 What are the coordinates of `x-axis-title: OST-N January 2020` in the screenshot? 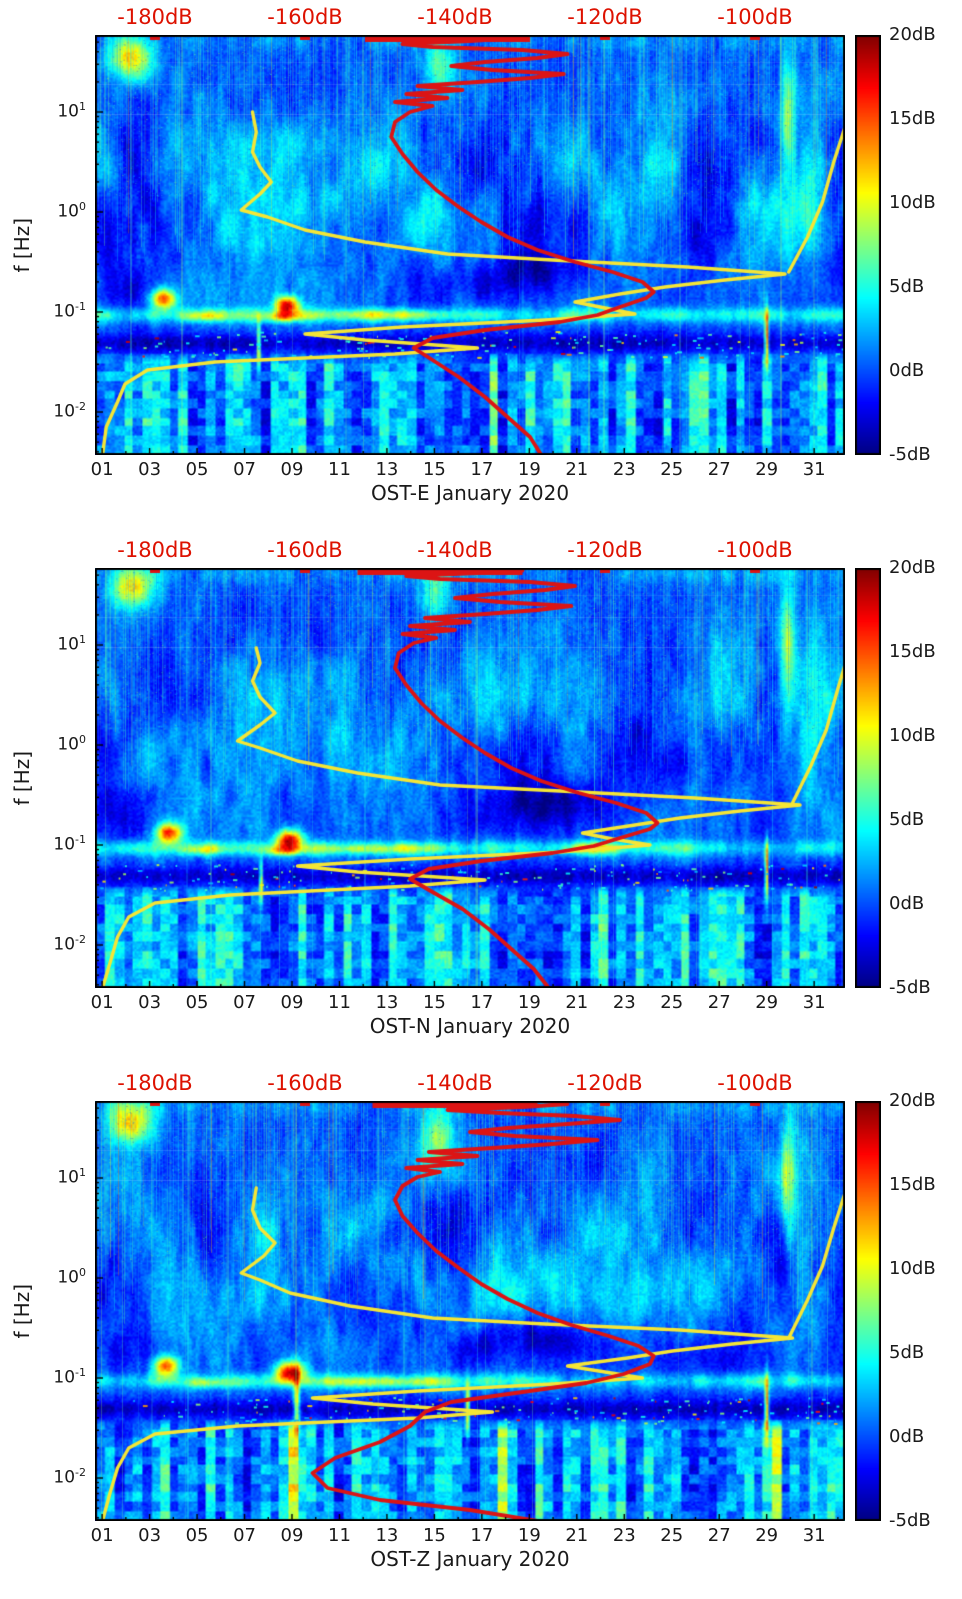 It's located at (470, 1026).